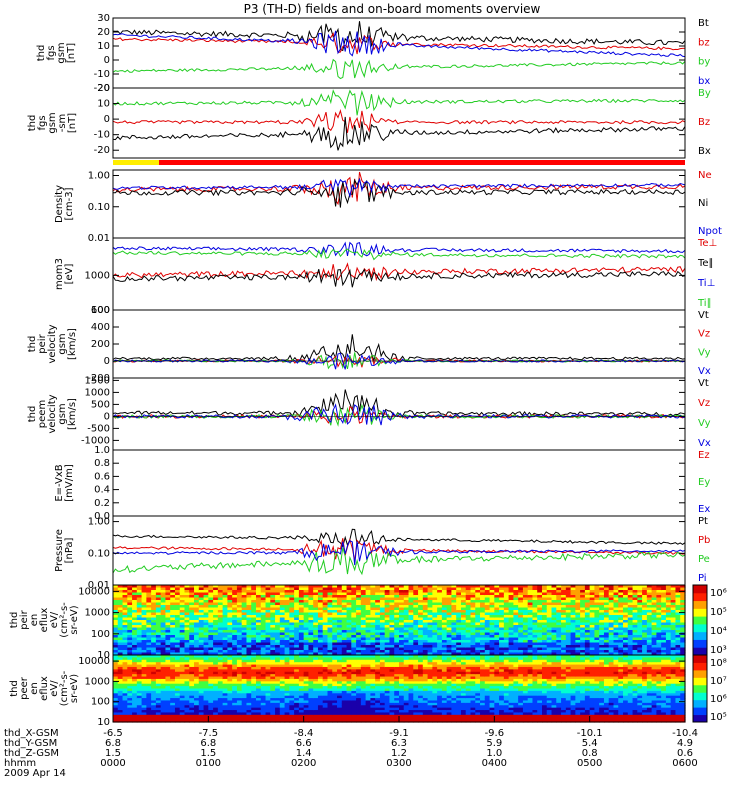  I want to click on series-line-Bz, so click(399, 120).